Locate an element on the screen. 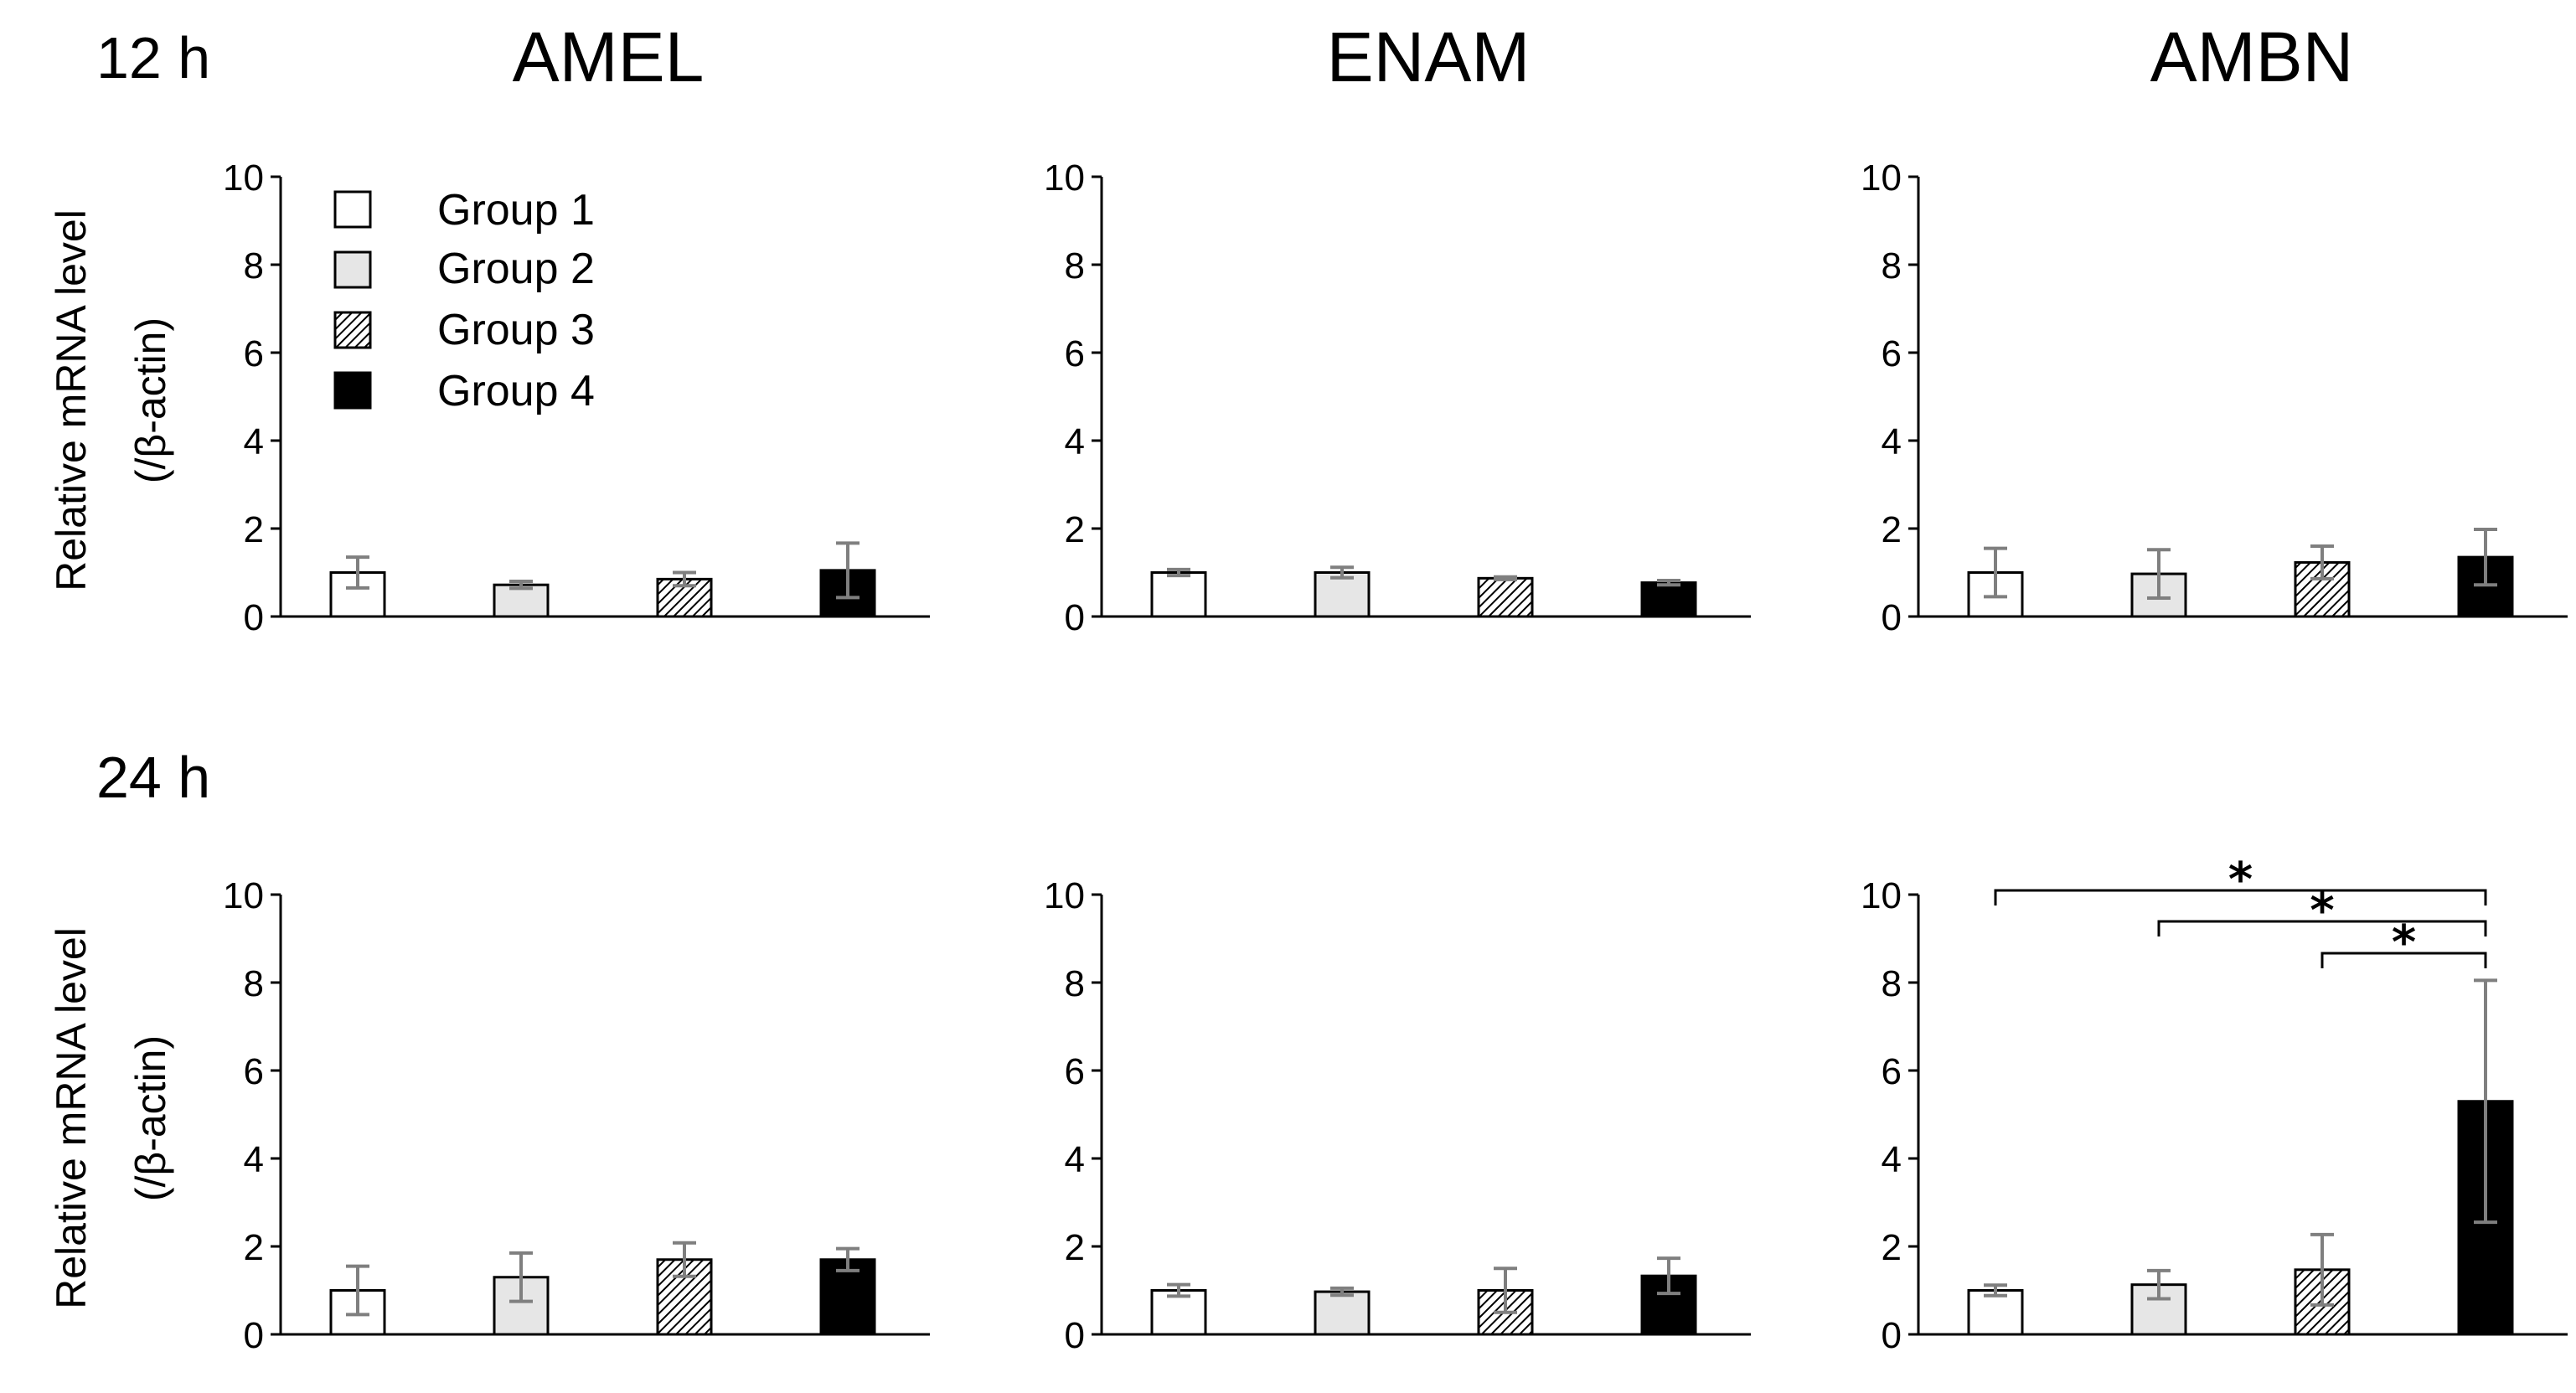 Image resolution: width=2576 pixels, height=1393 pixels. legend-label-group-4: Group 4 is located at coordinates (516, 391).